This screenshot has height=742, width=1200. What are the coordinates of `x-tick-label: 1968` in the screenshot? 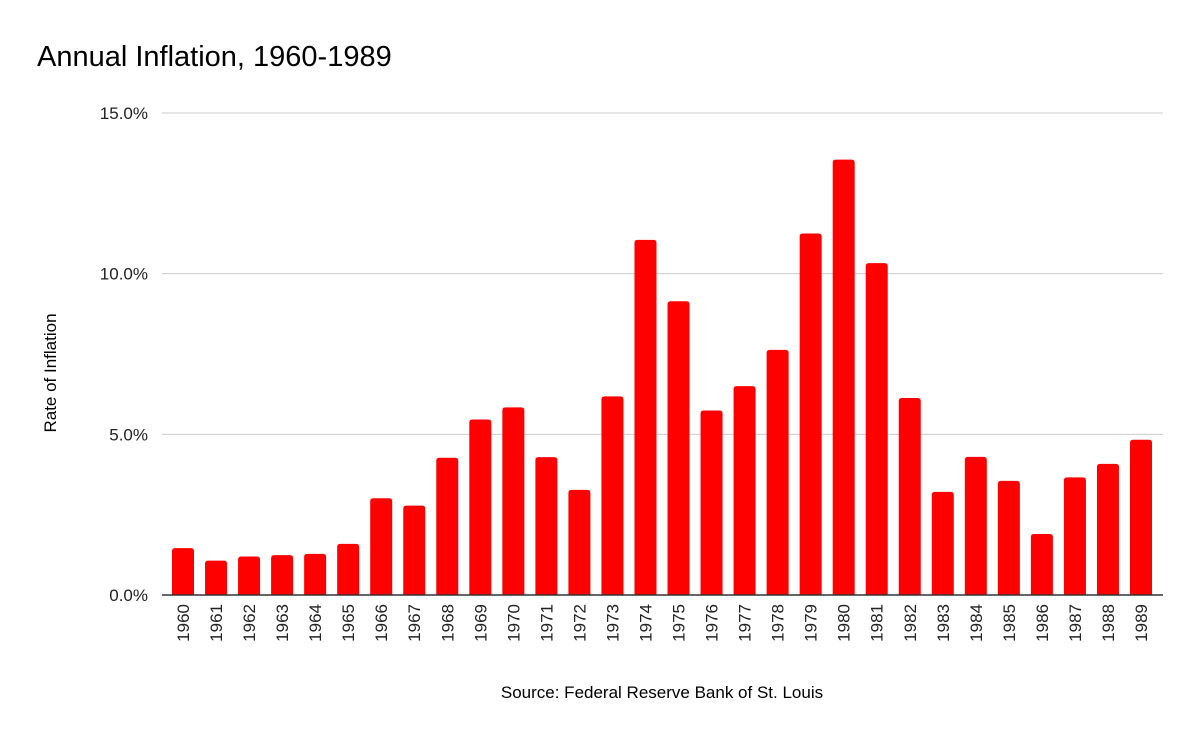 It's located at (447, 623).